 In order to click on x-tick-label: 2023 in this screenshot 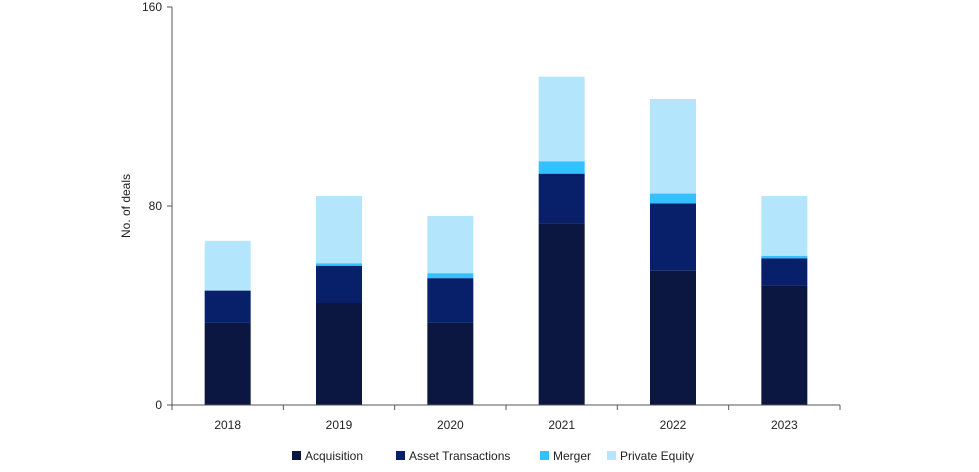, I will do `click(784, 425)`.